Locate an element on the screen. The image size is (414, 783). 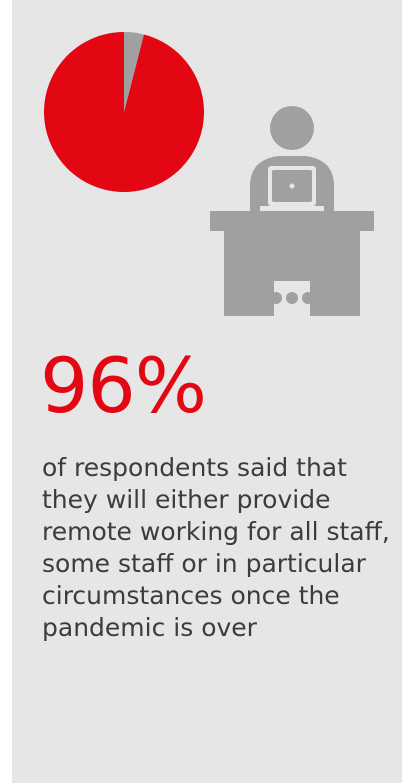
desk-top is located at coordinates (292, 221).